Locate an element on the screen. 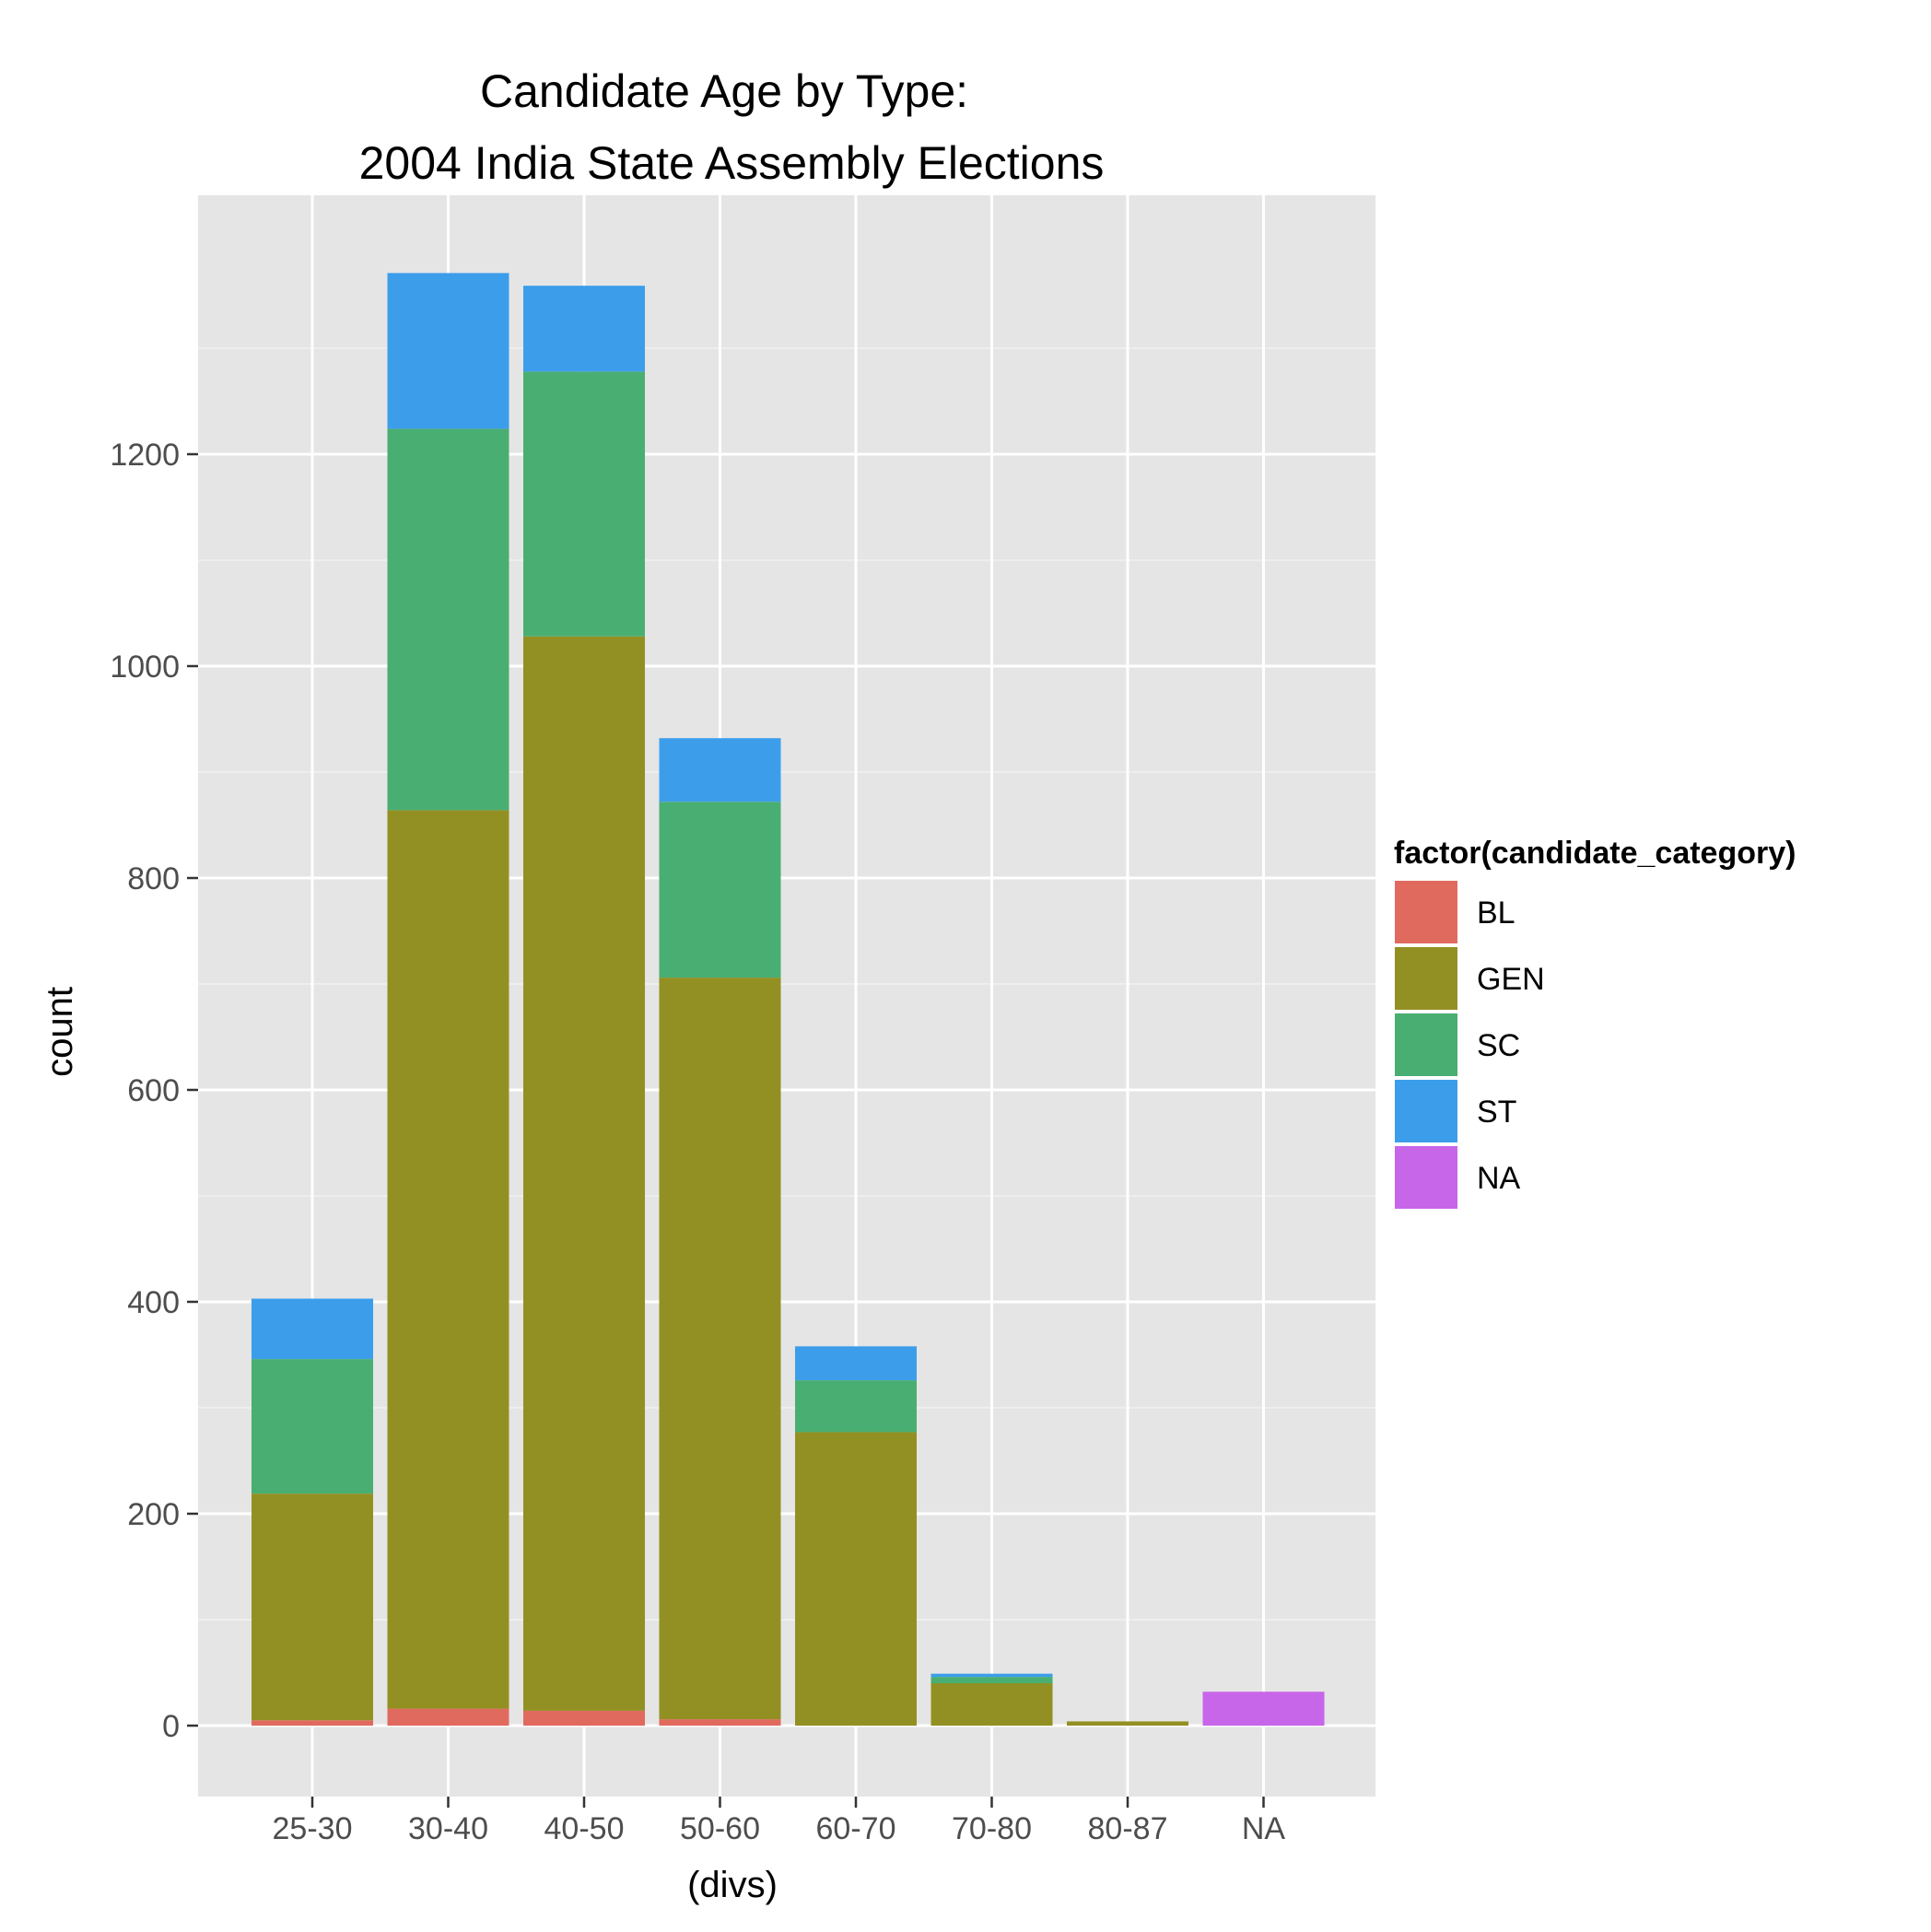 This screenshot has width=1931, height=1932. x-tick-label: 60-70 is located at coordinates (856, 1828).